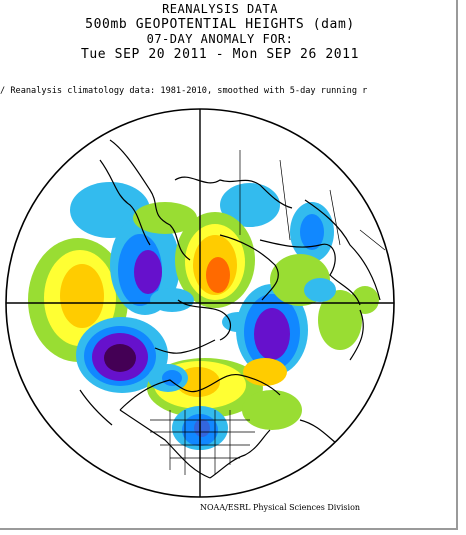 This screenshot has width=466, height=535. What do you see at coordinates (220, 9) in the screenshot?
I see `title-line-1: REANALYSIS DATA` at bounding box center [220, 9].